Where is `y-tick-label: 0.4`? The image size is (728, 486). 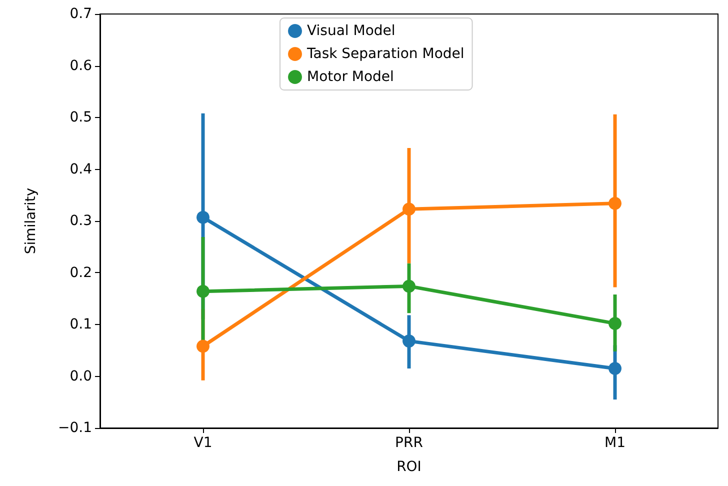 y-tick-label: 0.4 is located at coordinates (81, 169).